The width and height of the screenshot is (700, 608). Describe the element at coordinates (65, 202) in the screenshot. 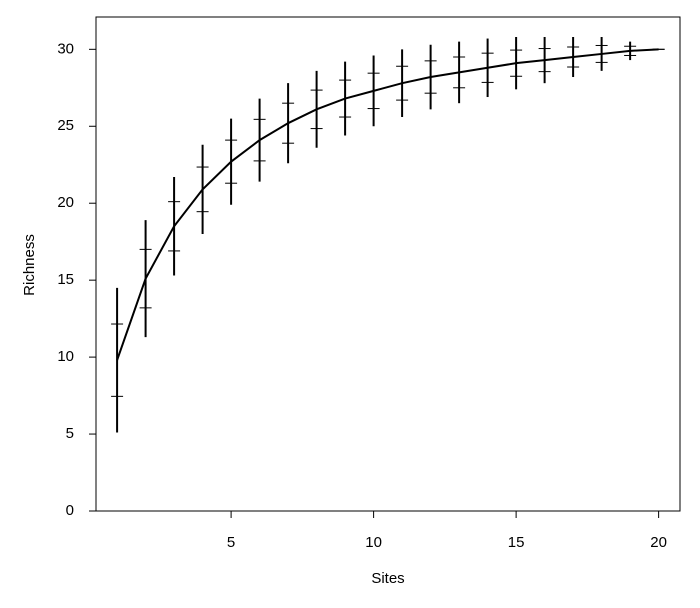

I see `y-tick-label: 20` at that location.